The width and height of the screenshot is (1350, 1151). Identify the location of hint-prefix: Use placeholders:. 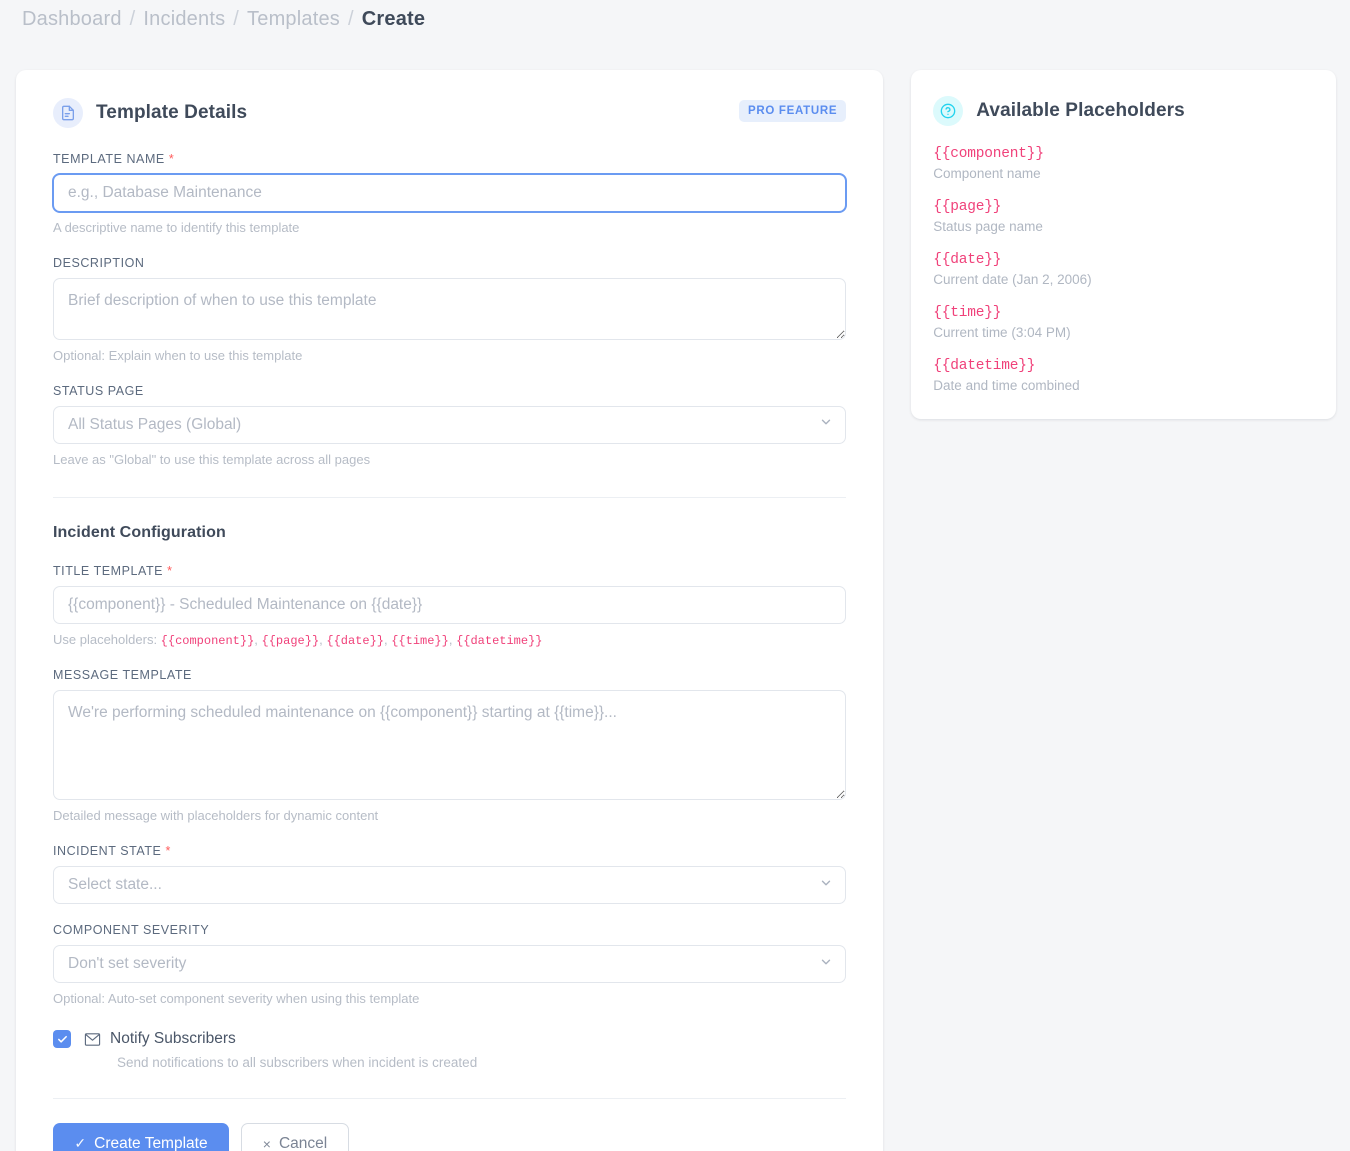
(107, 639).